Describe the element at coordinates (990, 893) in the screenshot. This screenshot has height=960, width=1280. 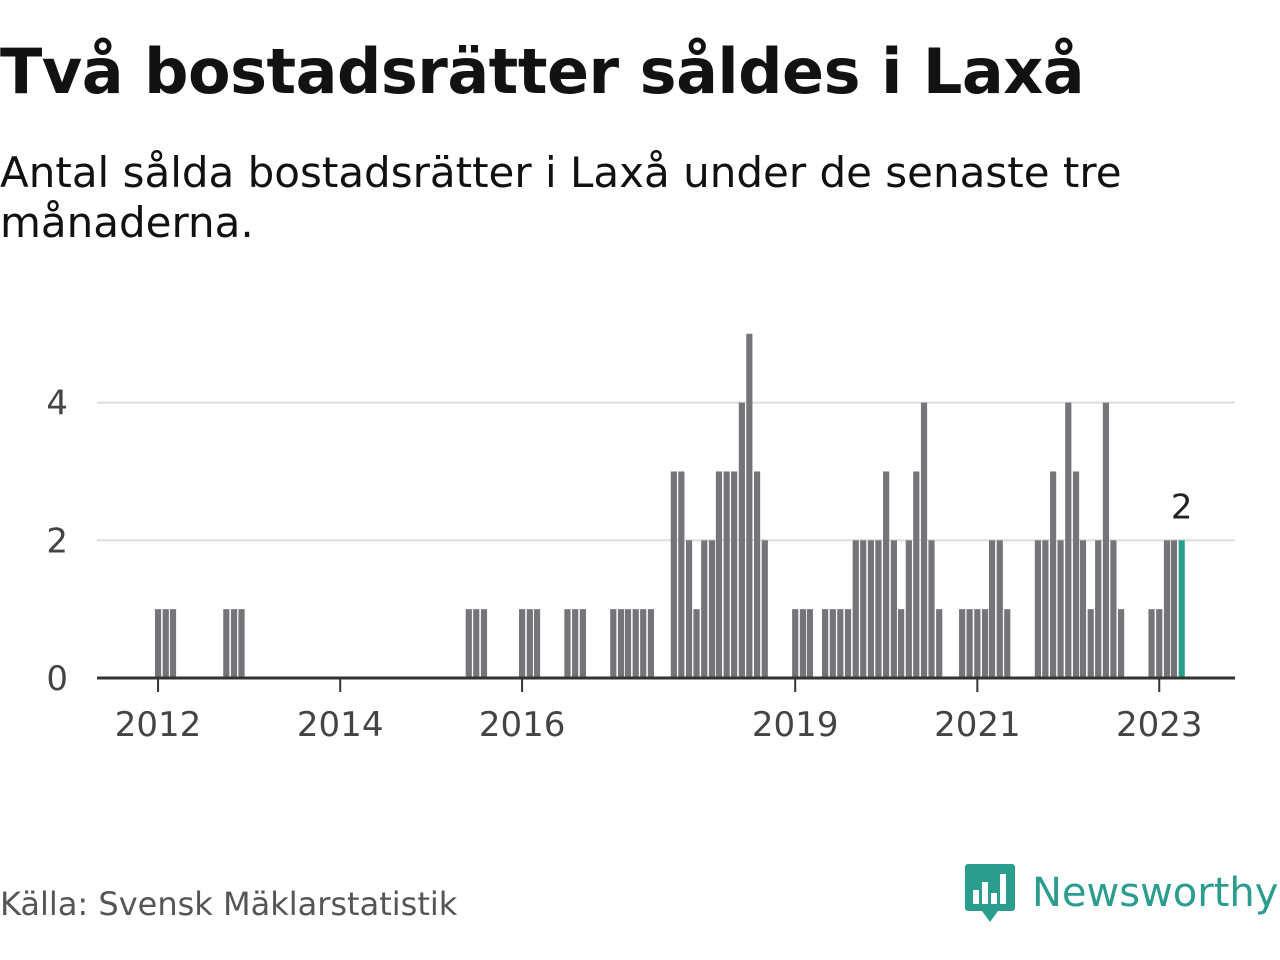
I see `bar-chart-speech-bubble-icon` at that location.